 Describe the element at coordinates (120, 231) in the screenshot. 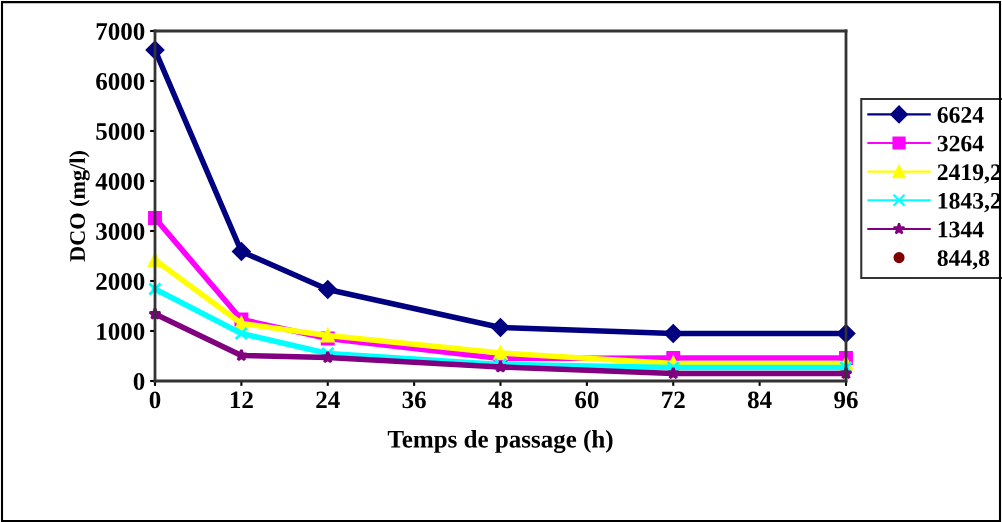

I see `y-tick-label: 3000` at that location.